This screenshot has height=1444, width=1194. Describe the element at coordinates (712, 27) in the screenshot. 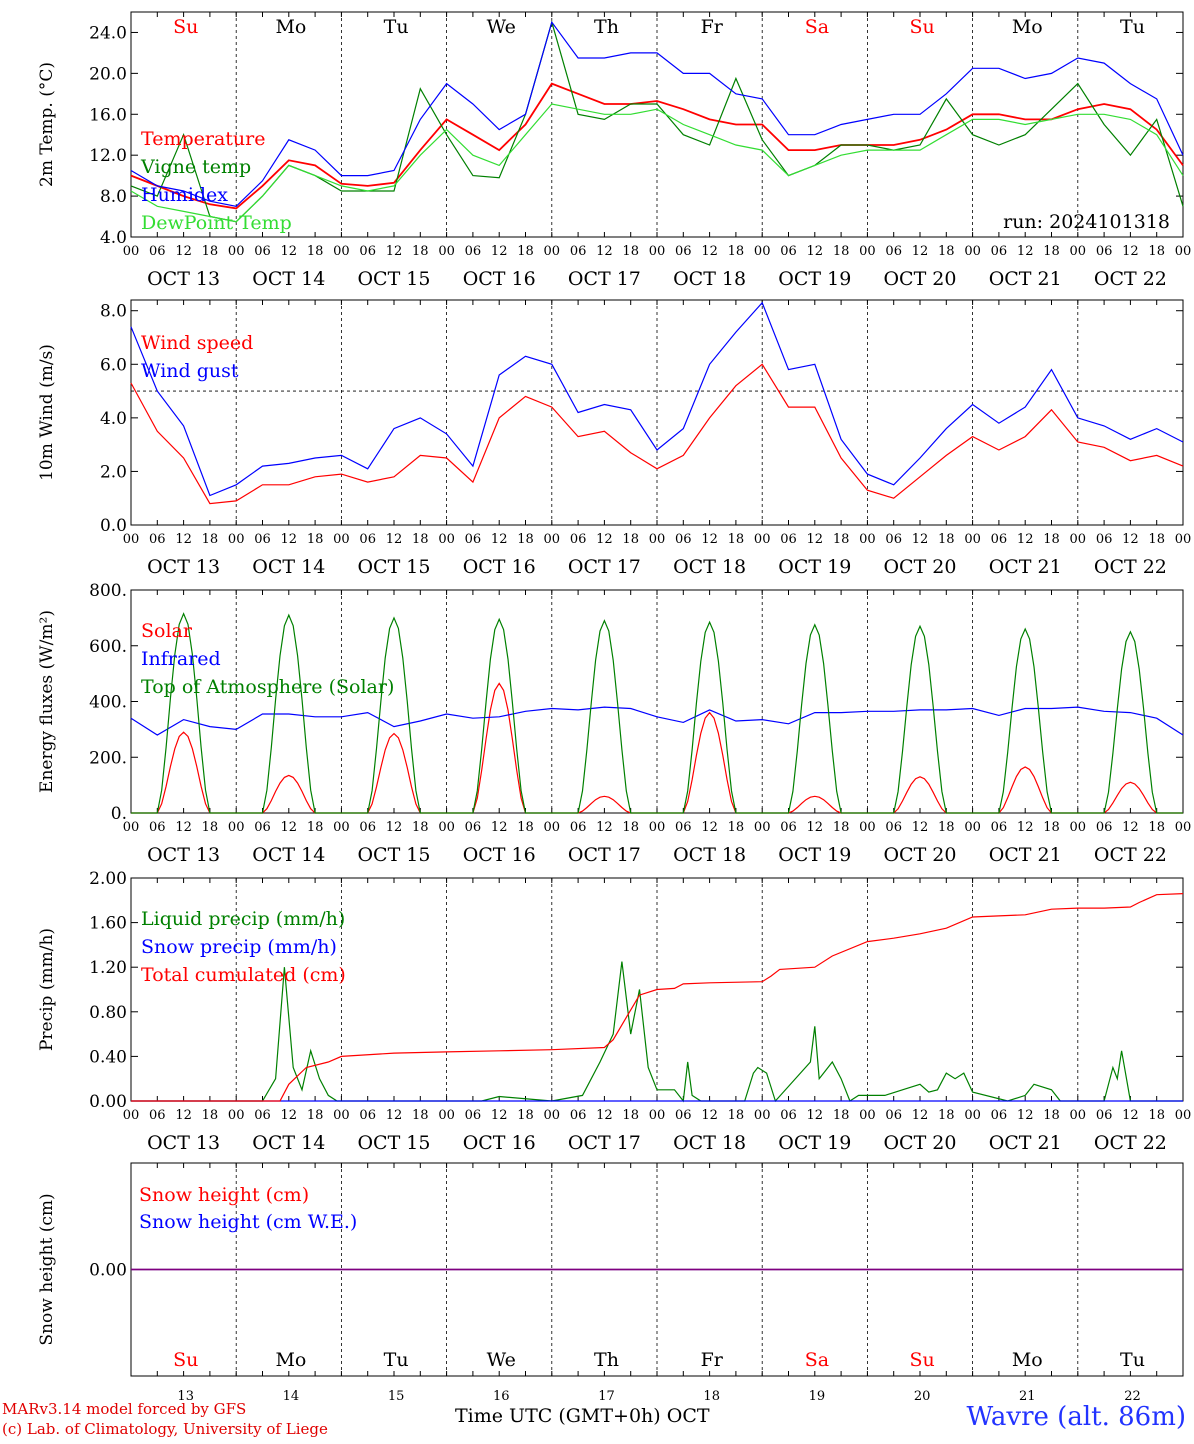

I see `weekday-label: Fr` at that location.